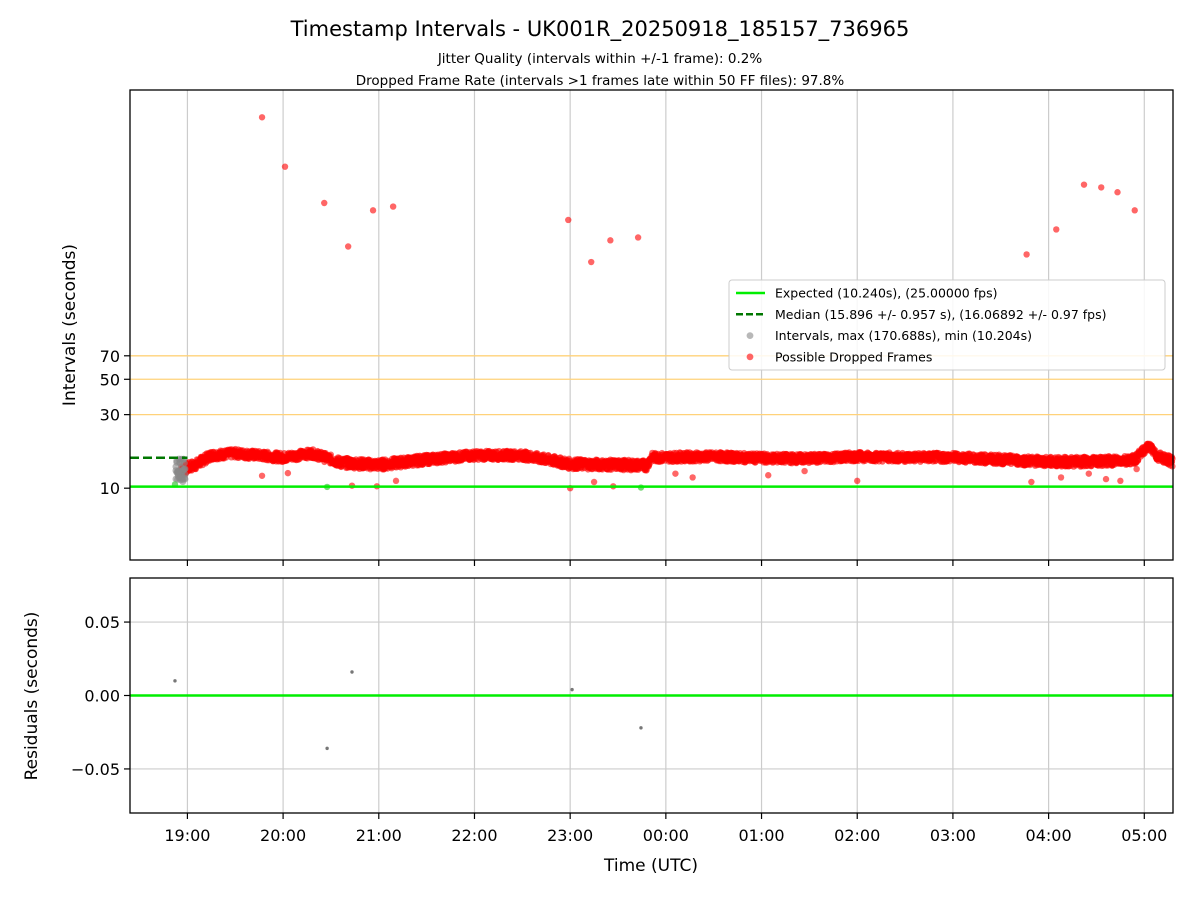  I want to click on x-tick-label-5: 00:00, so click(666, 835).